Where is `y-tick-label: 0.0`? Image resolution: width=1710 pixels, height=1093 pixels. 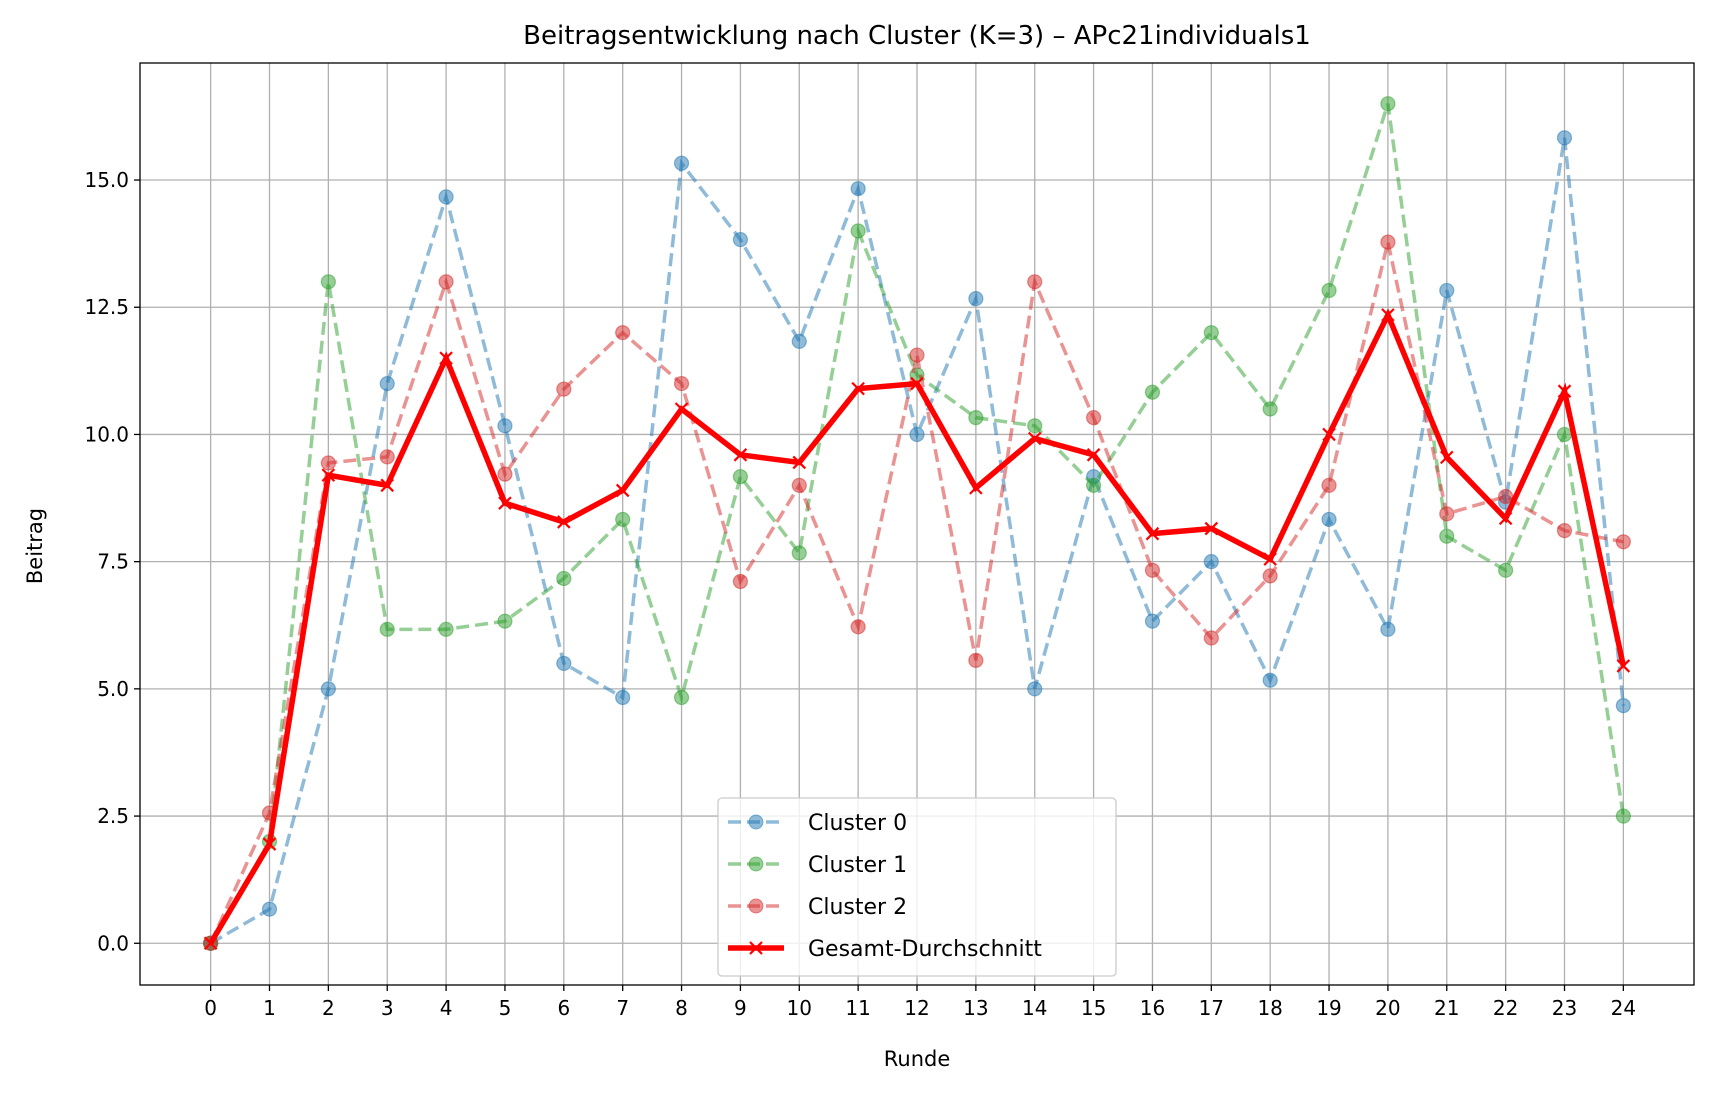
y-tick-label: 0.0 is located at coordinates (113, 943).